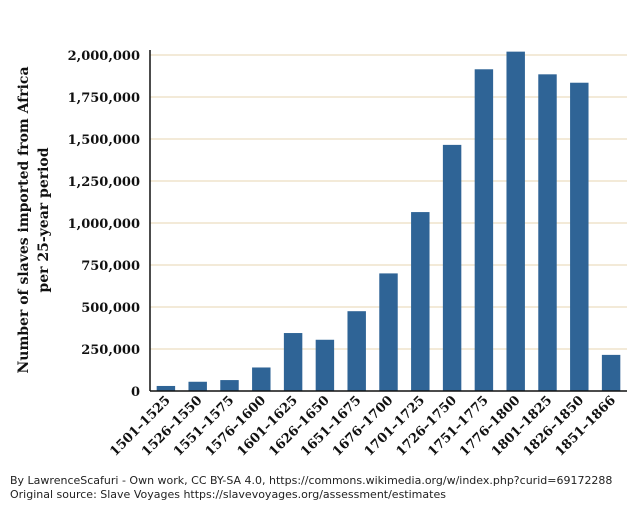 This screenshot has width=640, height=513. I want to click on y-axis-label-line-1: Number of slaves imported from Africa, so click(24, 219).